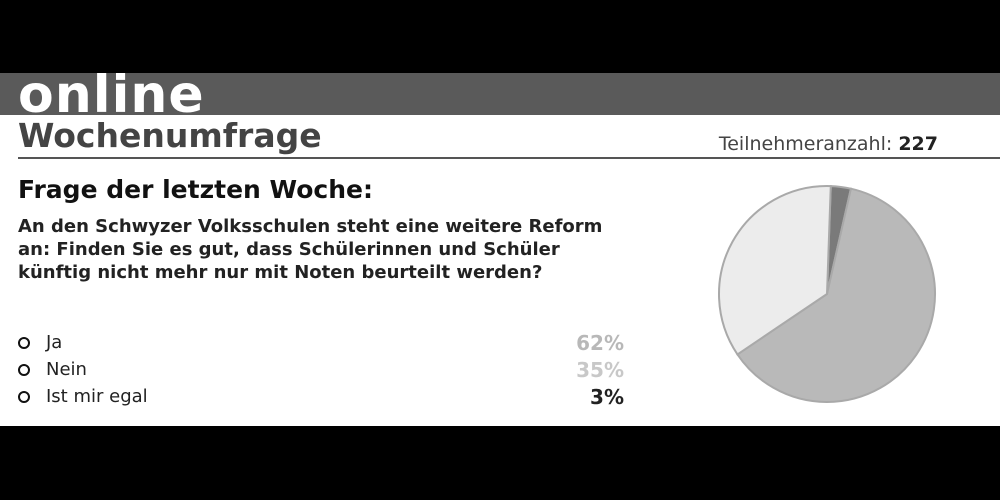  What do you see at coordinates (195, 189) in the screenshot?
I see `question-title: Frage der letzten Woche:` at bounding box center [195, 189].